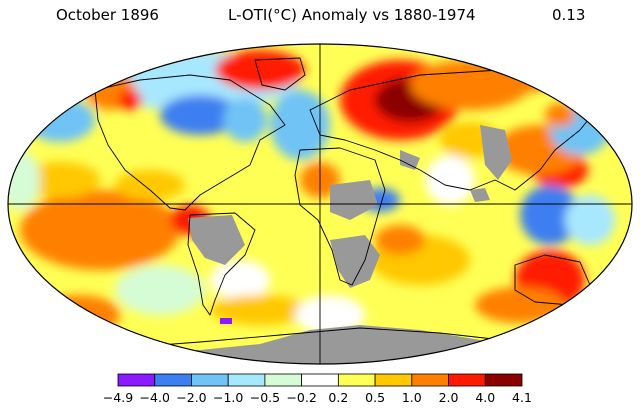 The image size is (640, 413). I want to click on map-title: L-OTI(°C) Anomaly vs 1880-1974, so click(352, 15).